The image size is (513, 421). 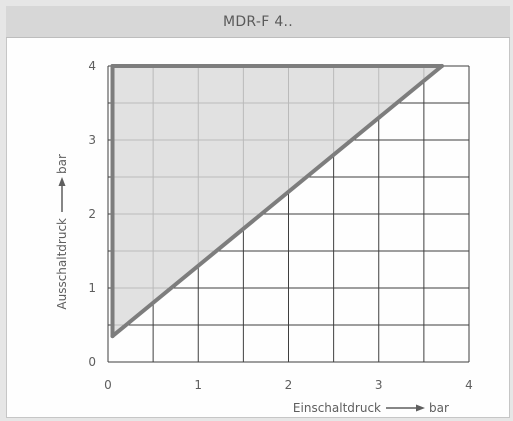 I want to click on chart-title-bar: MDR-F 4.., so click(x=258, y=22).